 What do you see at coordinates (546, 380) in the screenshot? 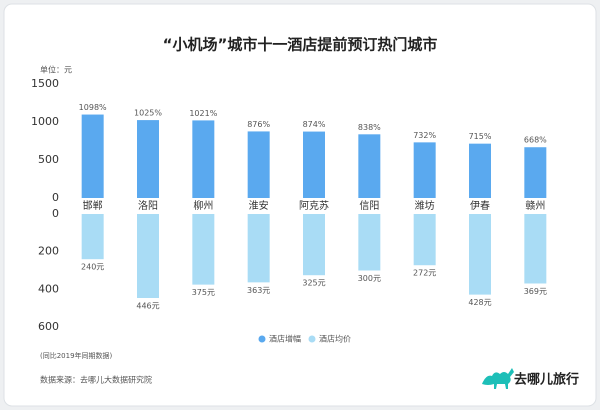
I see `brand: 去哪儿旅行` at bounding box center [546, 380].